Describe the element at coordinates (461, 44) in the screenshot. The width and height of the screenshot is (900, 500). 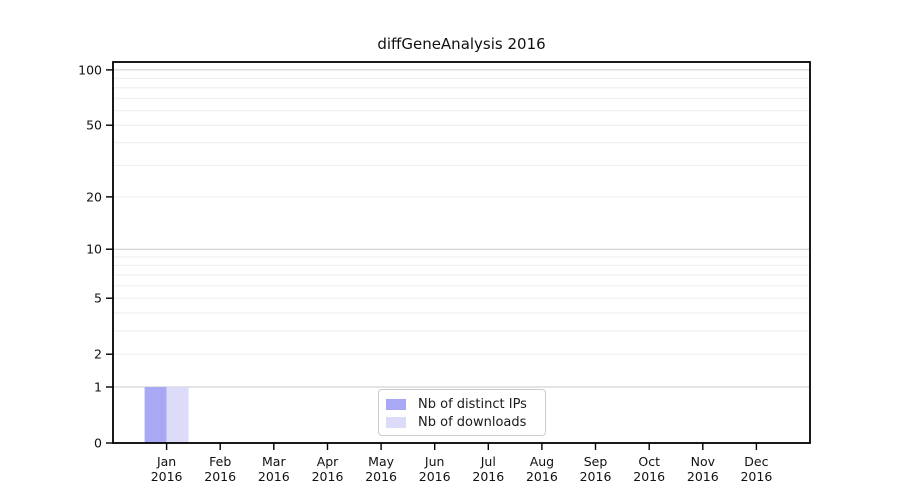
I see `chart-title: diffGeneAnalysis 2016` at that location.